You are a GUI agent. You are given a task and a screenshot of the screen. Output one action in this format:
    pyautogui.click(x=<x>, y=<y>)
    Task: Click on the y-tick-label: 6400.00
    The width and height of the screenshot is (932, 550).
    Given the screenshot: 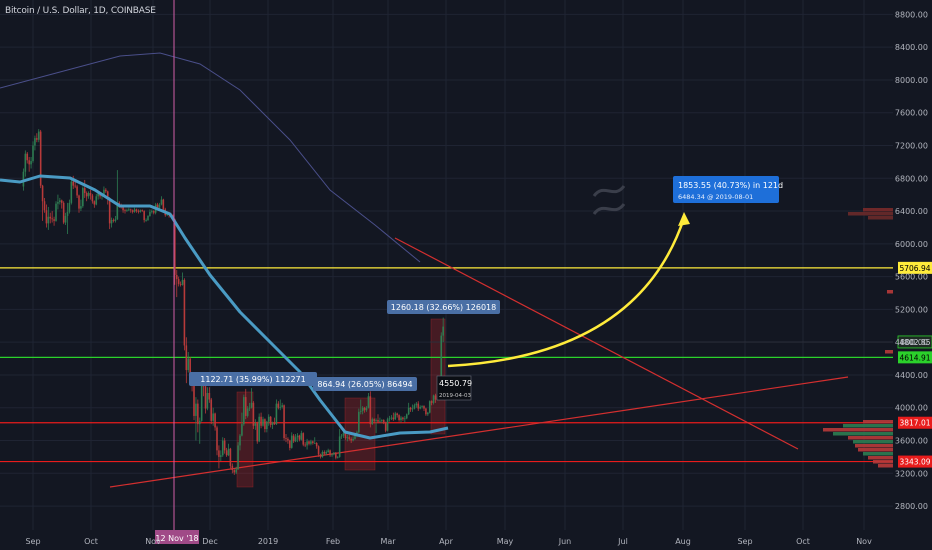 What is the action you would take?
    pyautogui.click(x=911, y=211)
    